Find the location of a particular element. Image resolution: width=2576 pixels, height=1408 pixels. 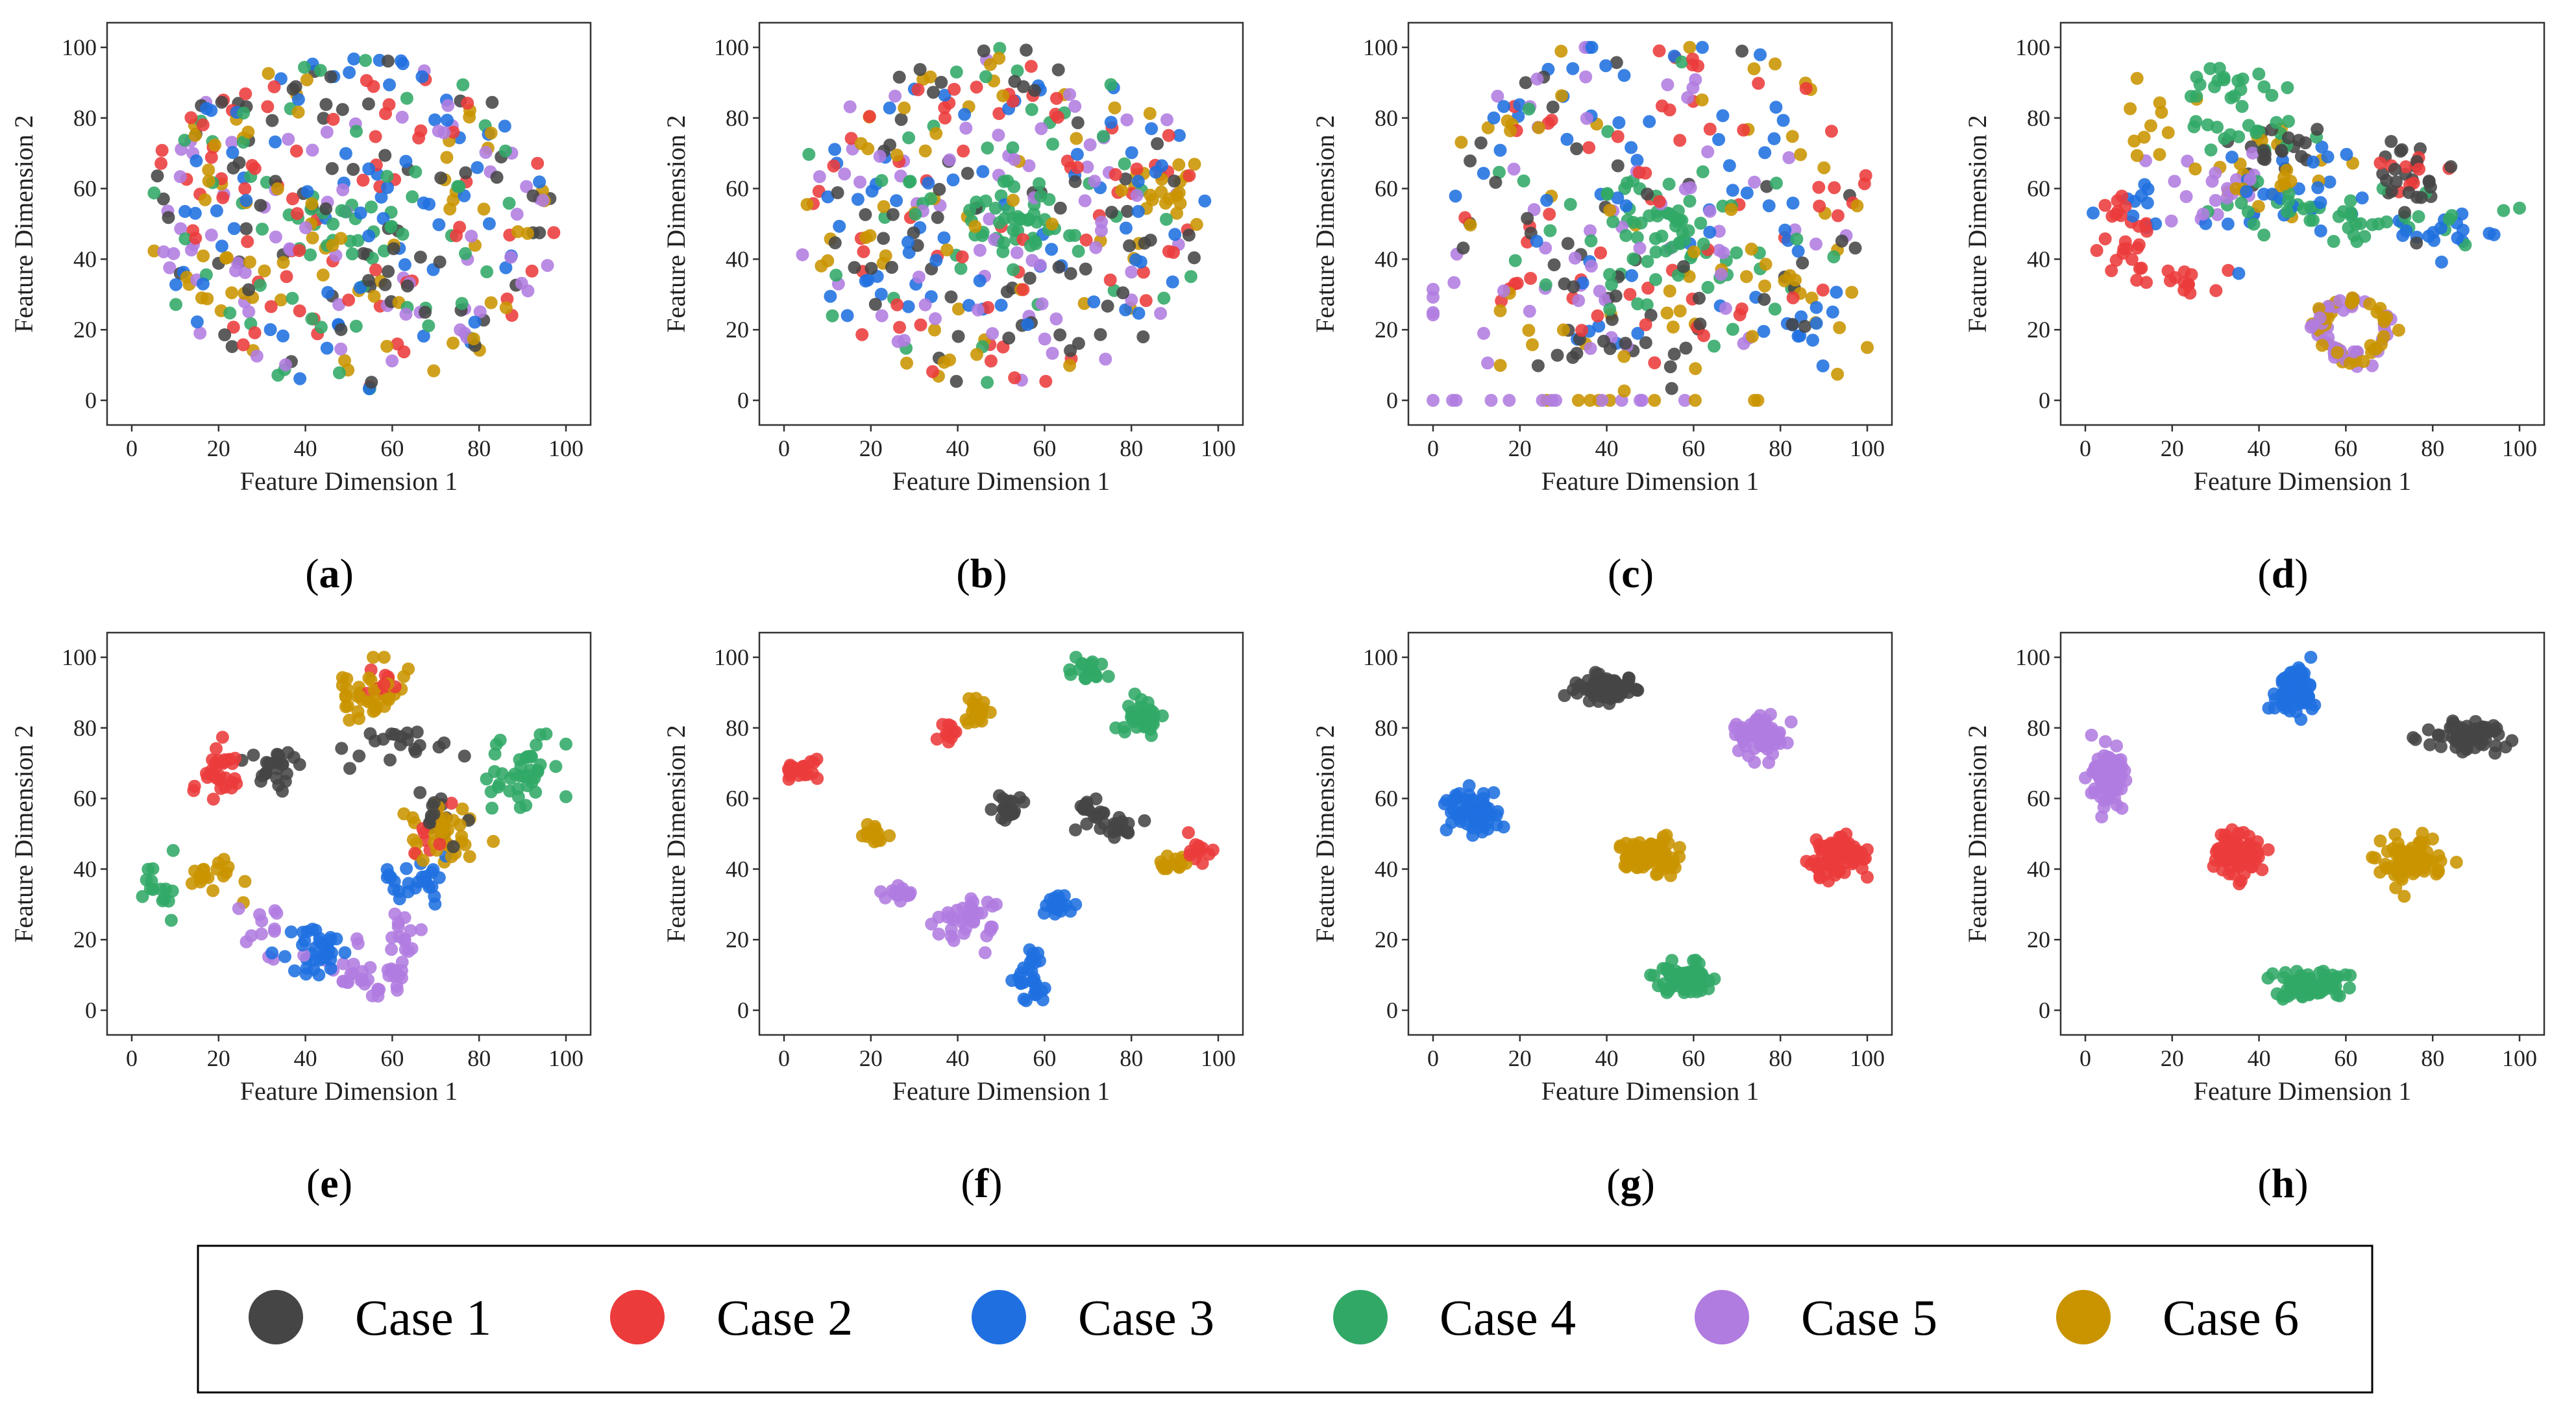

x-axis-label: Feature Dimension 1 is located at coordinates (349, 1091).